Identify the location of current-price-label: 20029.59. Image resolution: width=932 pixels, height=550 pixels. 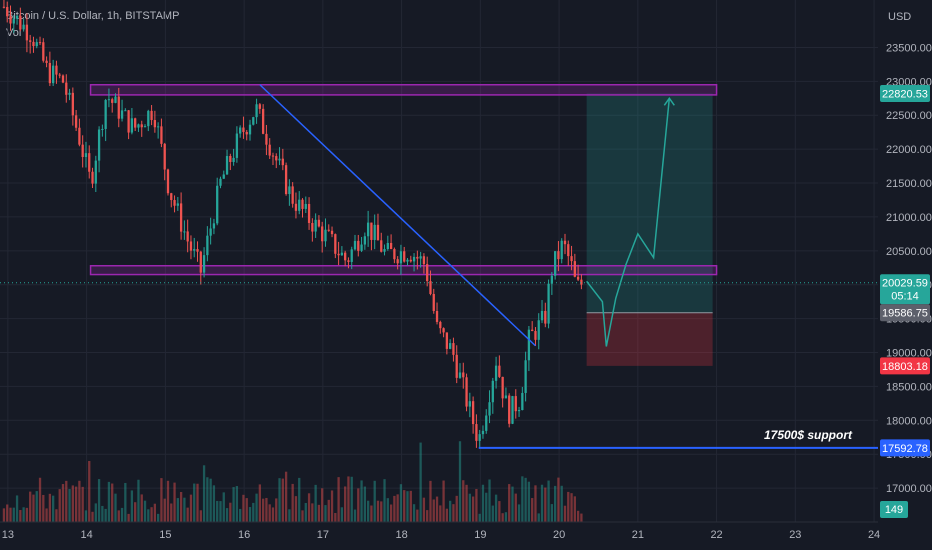
(905, 284).